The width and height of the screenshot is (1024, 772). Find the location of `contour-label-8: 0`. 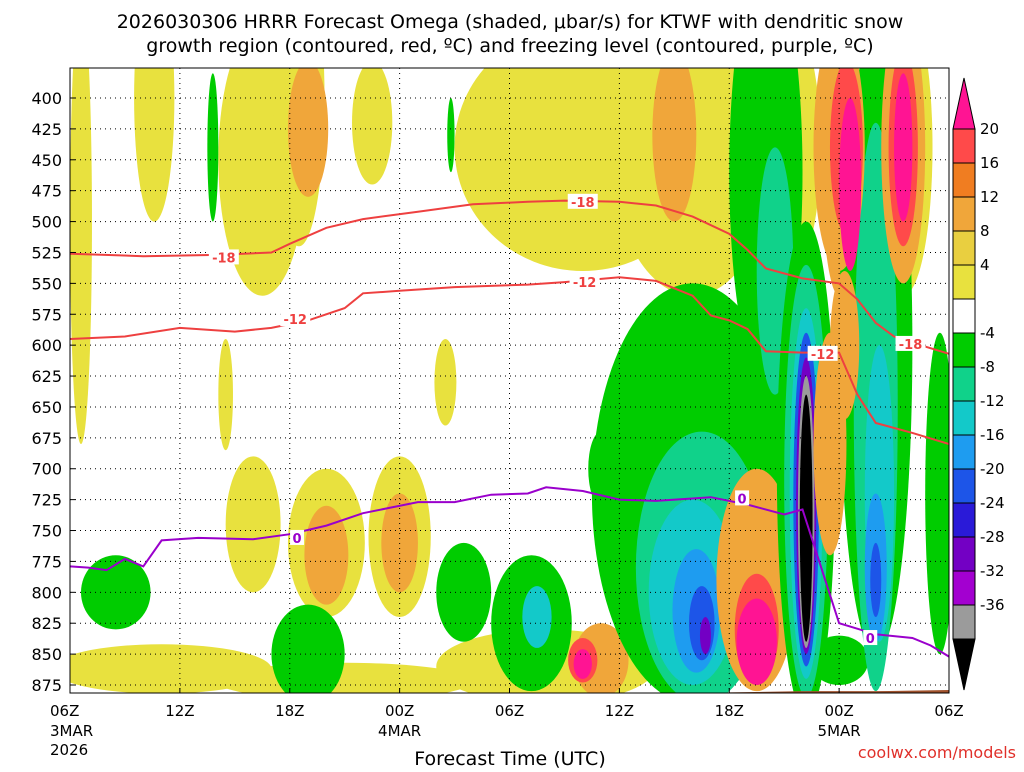

contour-label-8: 0 is located at coordinates (870, 639).